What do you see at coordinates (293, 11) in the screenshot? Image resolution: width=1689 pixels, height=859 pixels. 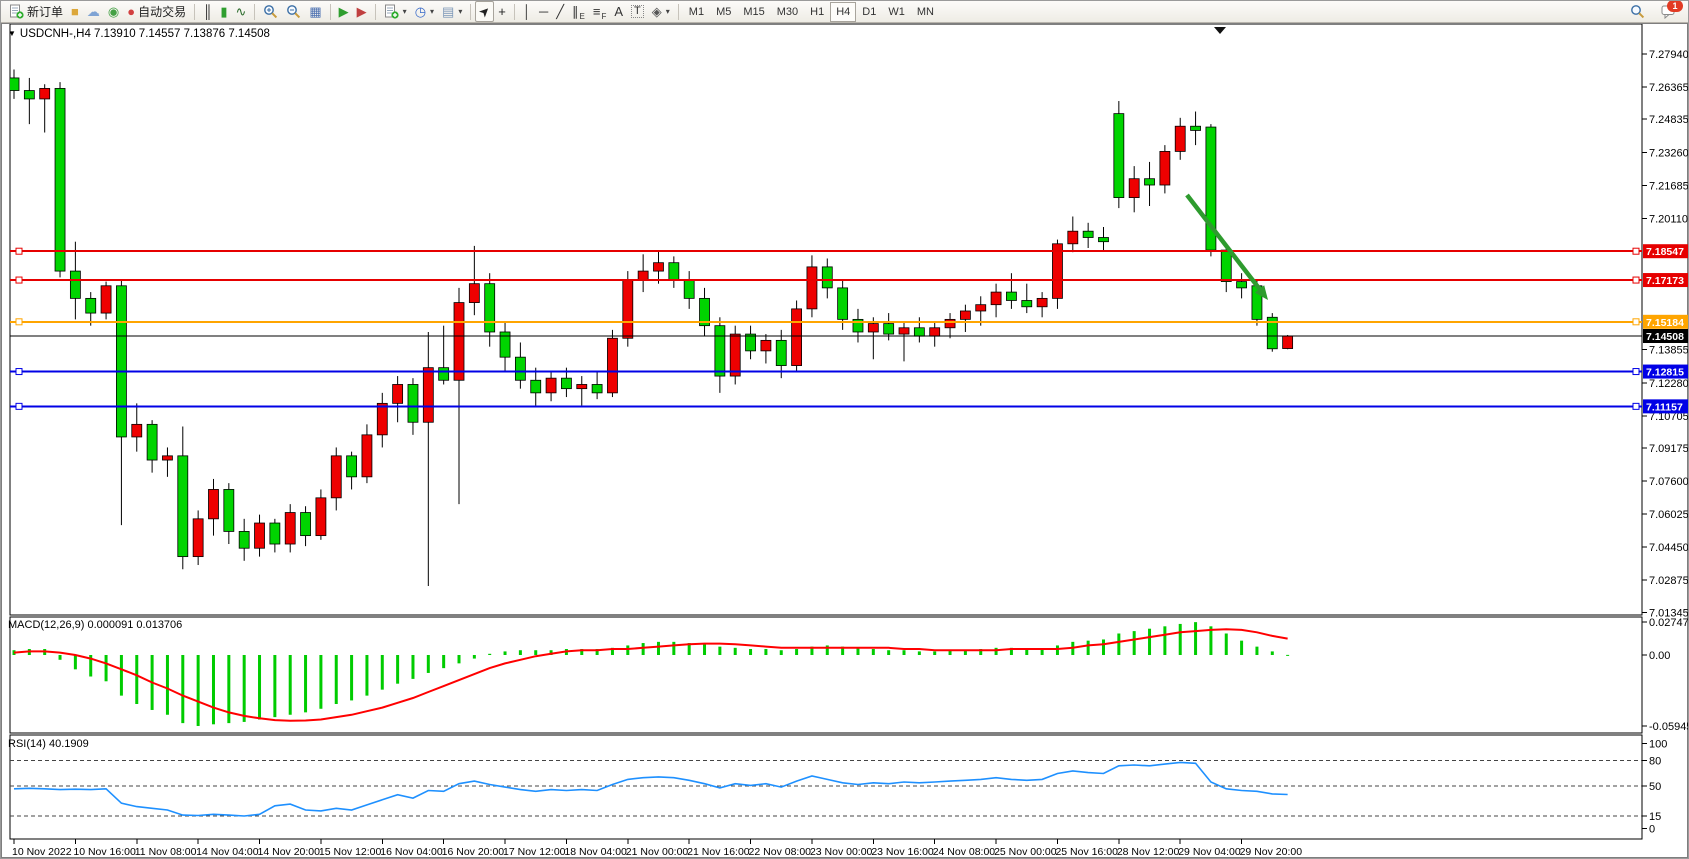 I see `zoom-out-button` at bounding box center [293, 11].